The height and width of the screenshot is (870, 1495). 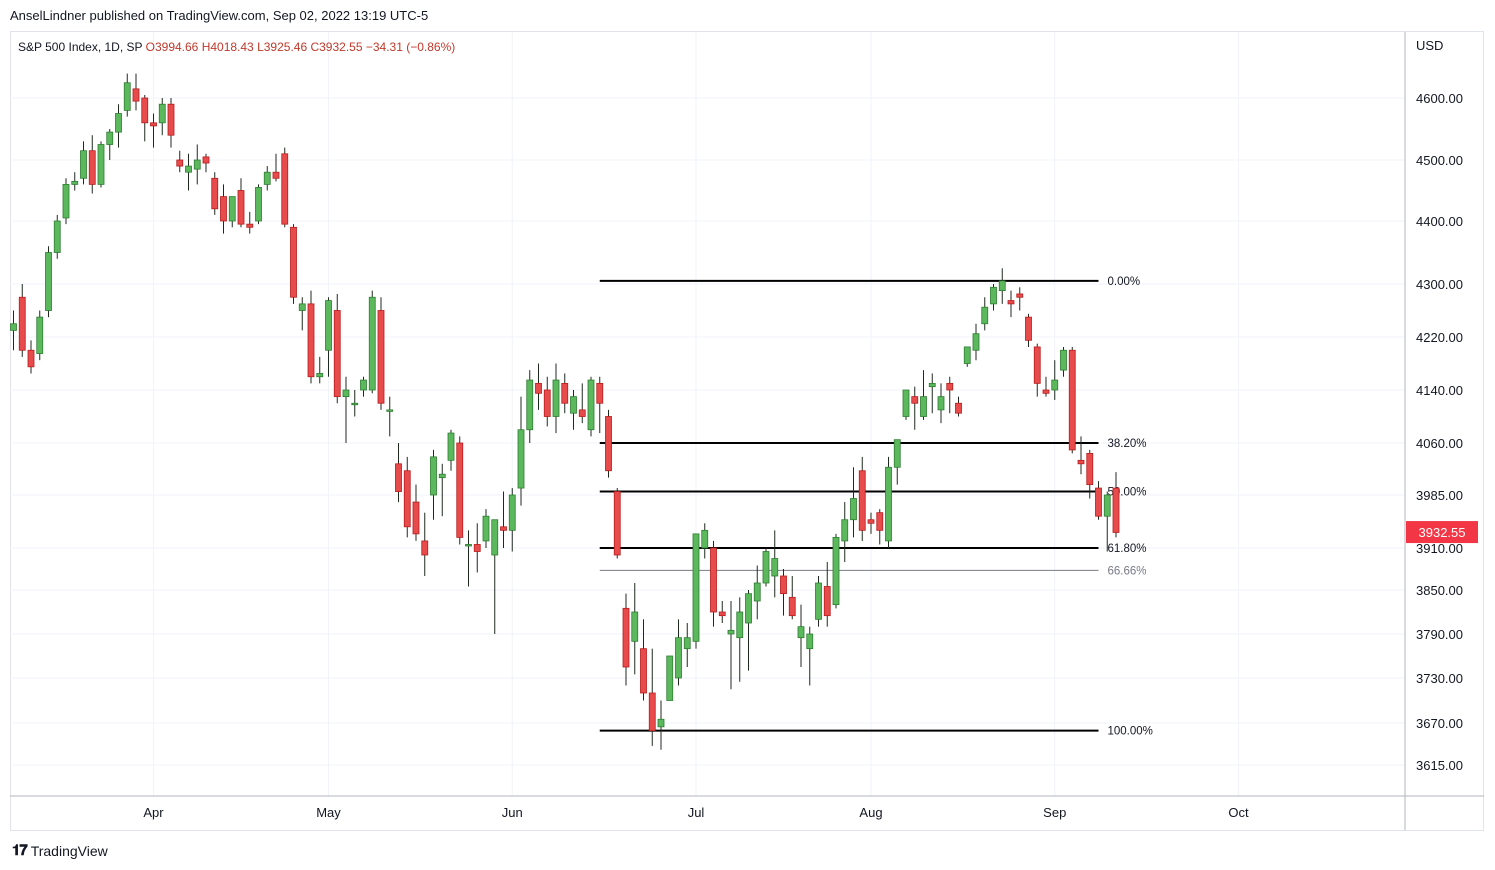 What do you see at coordinates (1439, 98) in the screenshot?
I see `y-tick-label: 4600.00` at bounding box center [1439, 98].